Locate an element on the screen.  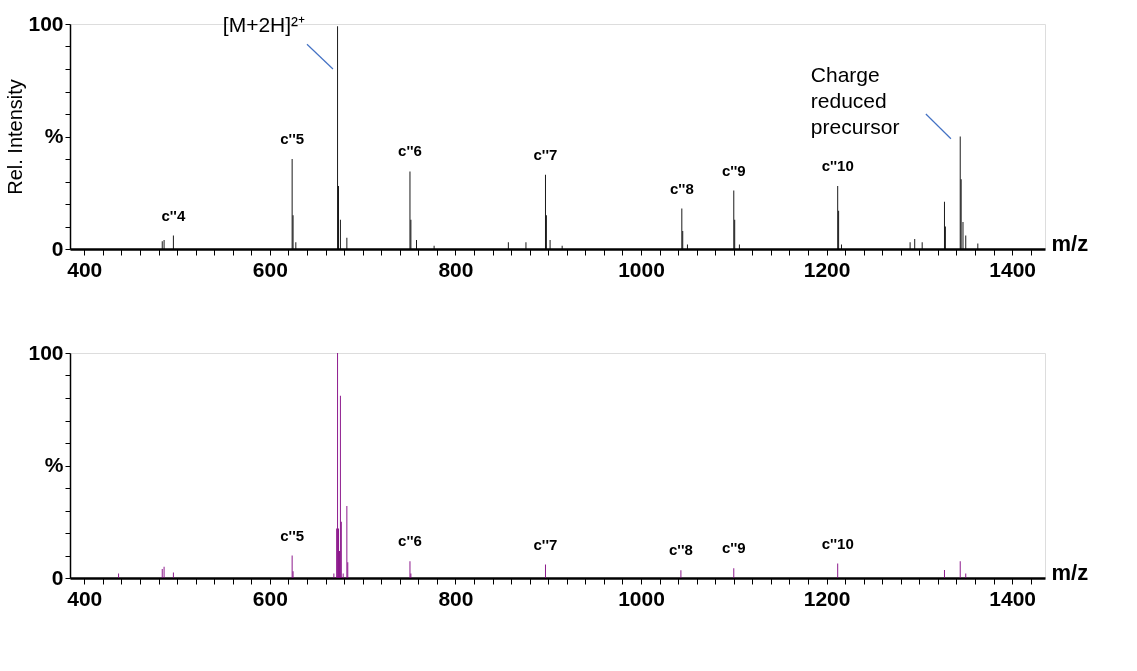
y-axis-title: Rel. Intensity is located at coordinates (15, 137).